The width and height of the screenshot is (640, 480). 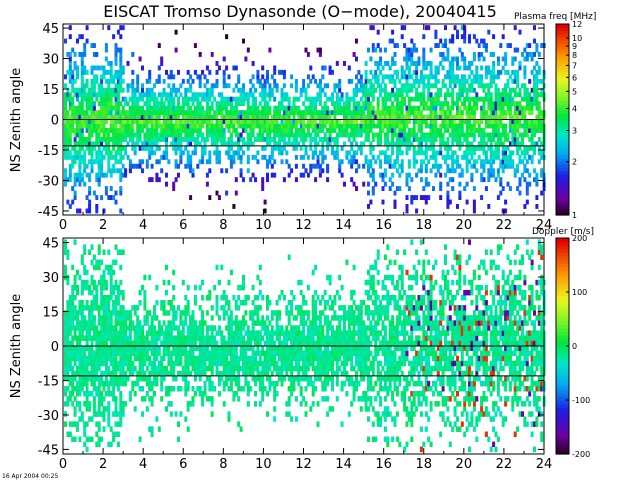 I want to click on colorbar-tick-label: 12, so click(x=577, y=24).